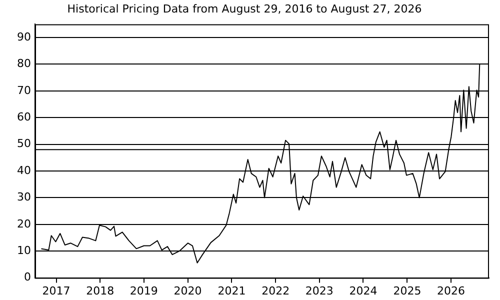 Image resolution: width=500 pixels, height=300 pixels. Describe the element at coordinates (24, 223) in the screenshot. I see `y-tick-label: 20` at that location.